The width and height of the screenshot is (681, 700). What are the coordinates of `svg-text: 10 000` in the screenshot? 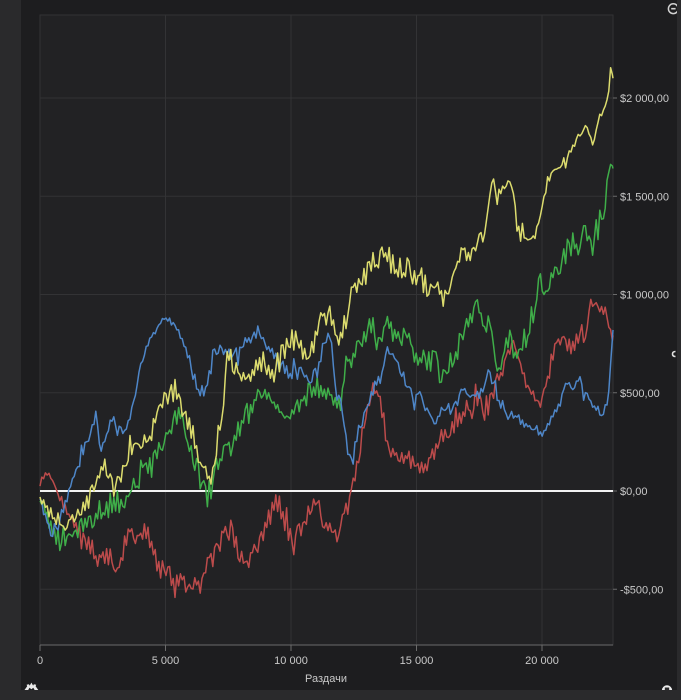 It's located at (291, 661).